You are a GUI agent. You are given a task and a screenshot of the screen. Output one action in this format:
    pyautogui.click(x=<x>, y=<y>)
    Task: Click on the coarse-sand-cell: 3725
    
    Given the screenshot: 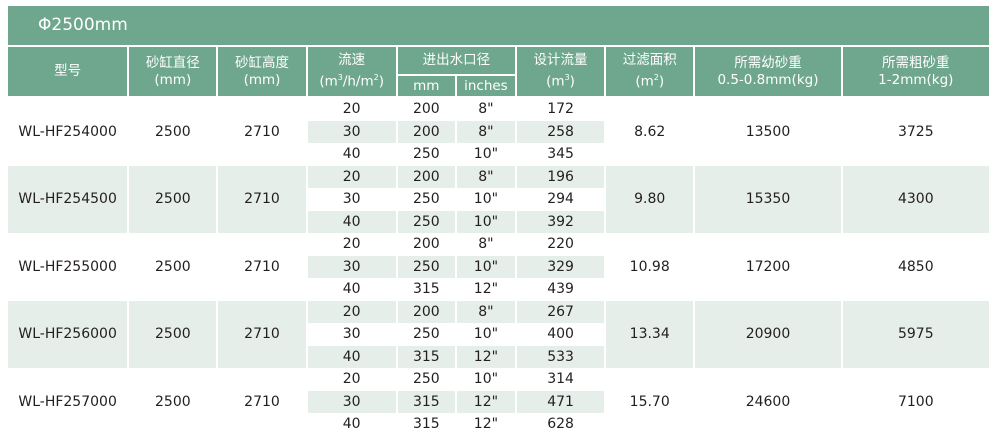 What is the action you would take?
    pyautogui.click(x=915, y=131)
    